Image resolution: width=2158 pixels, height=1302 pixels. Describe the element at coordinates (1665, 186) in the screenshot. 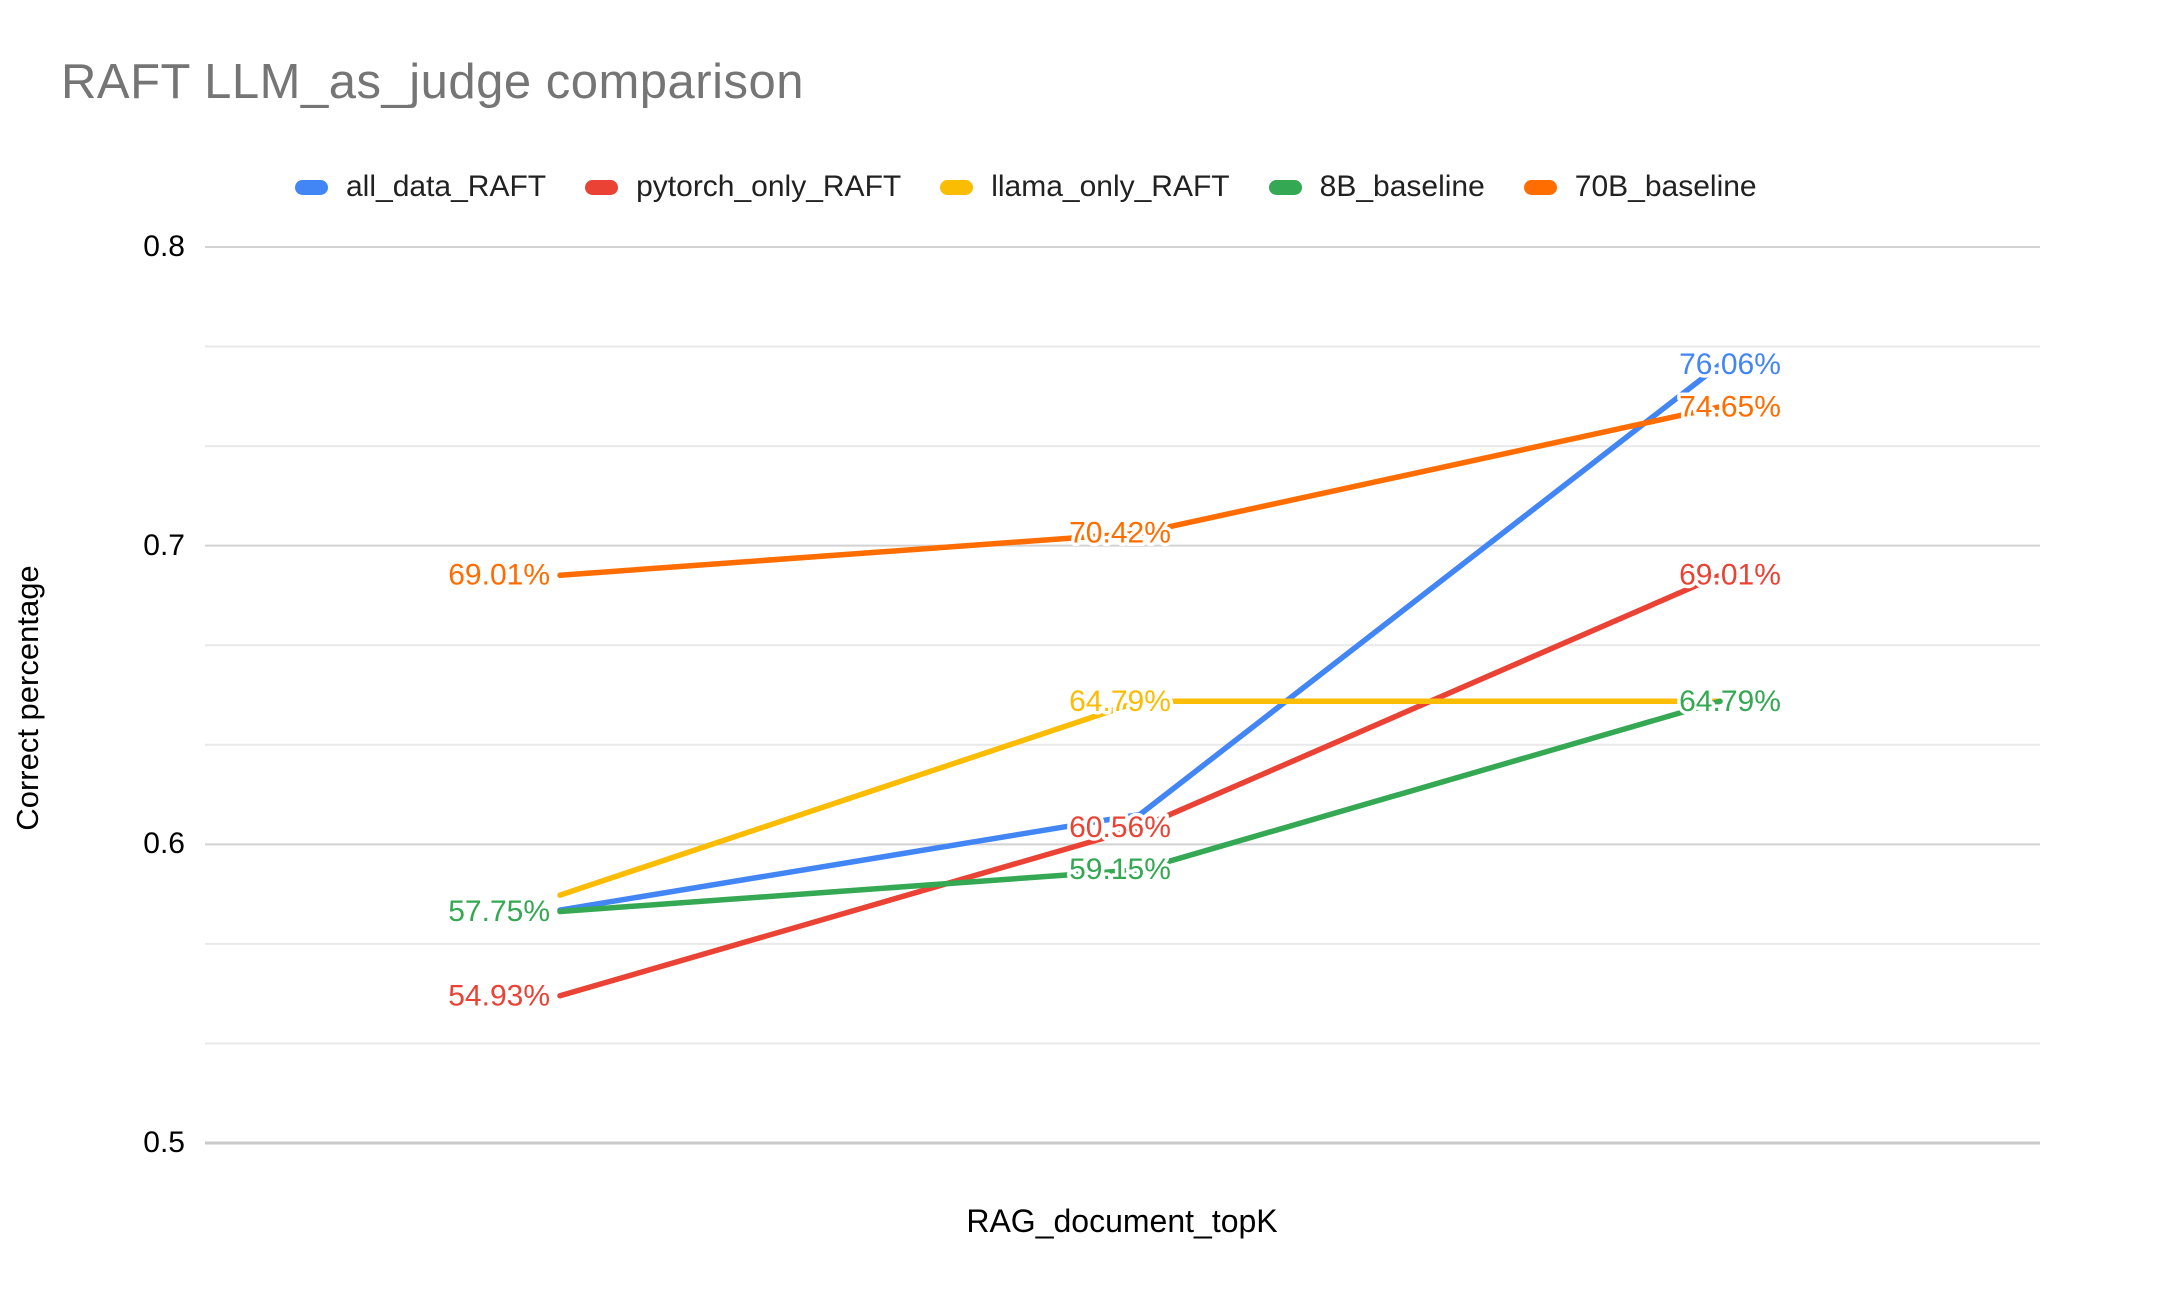

I see `legend-label: 70B_baseline` at that location.